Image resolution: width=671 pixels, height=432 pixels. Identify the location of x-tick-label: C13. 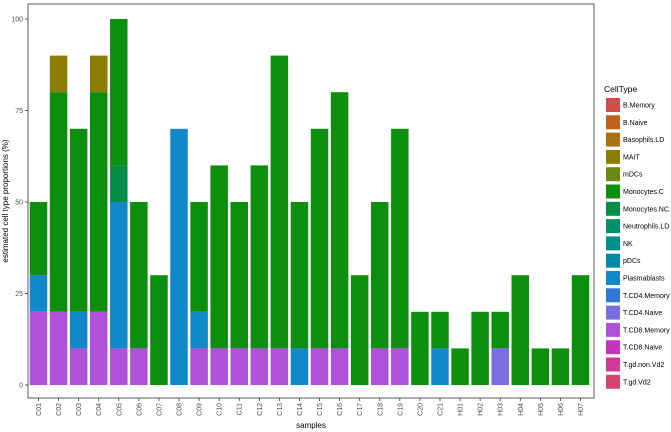
(280, 409).